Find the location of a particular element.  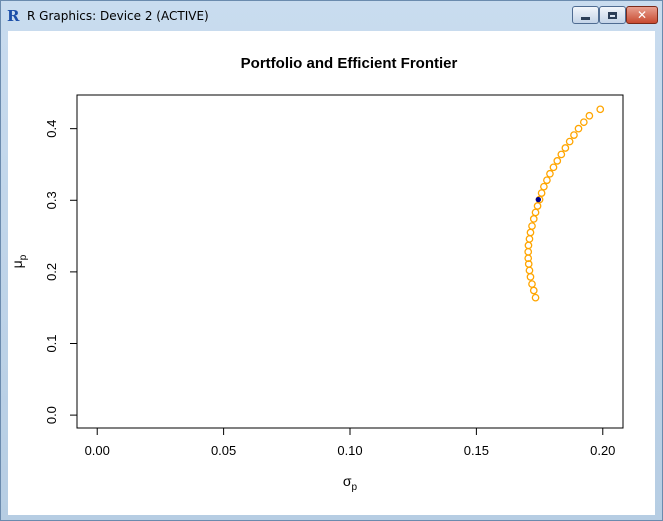

y-tick-label: 0.2 is located at coordinates (51, 272).